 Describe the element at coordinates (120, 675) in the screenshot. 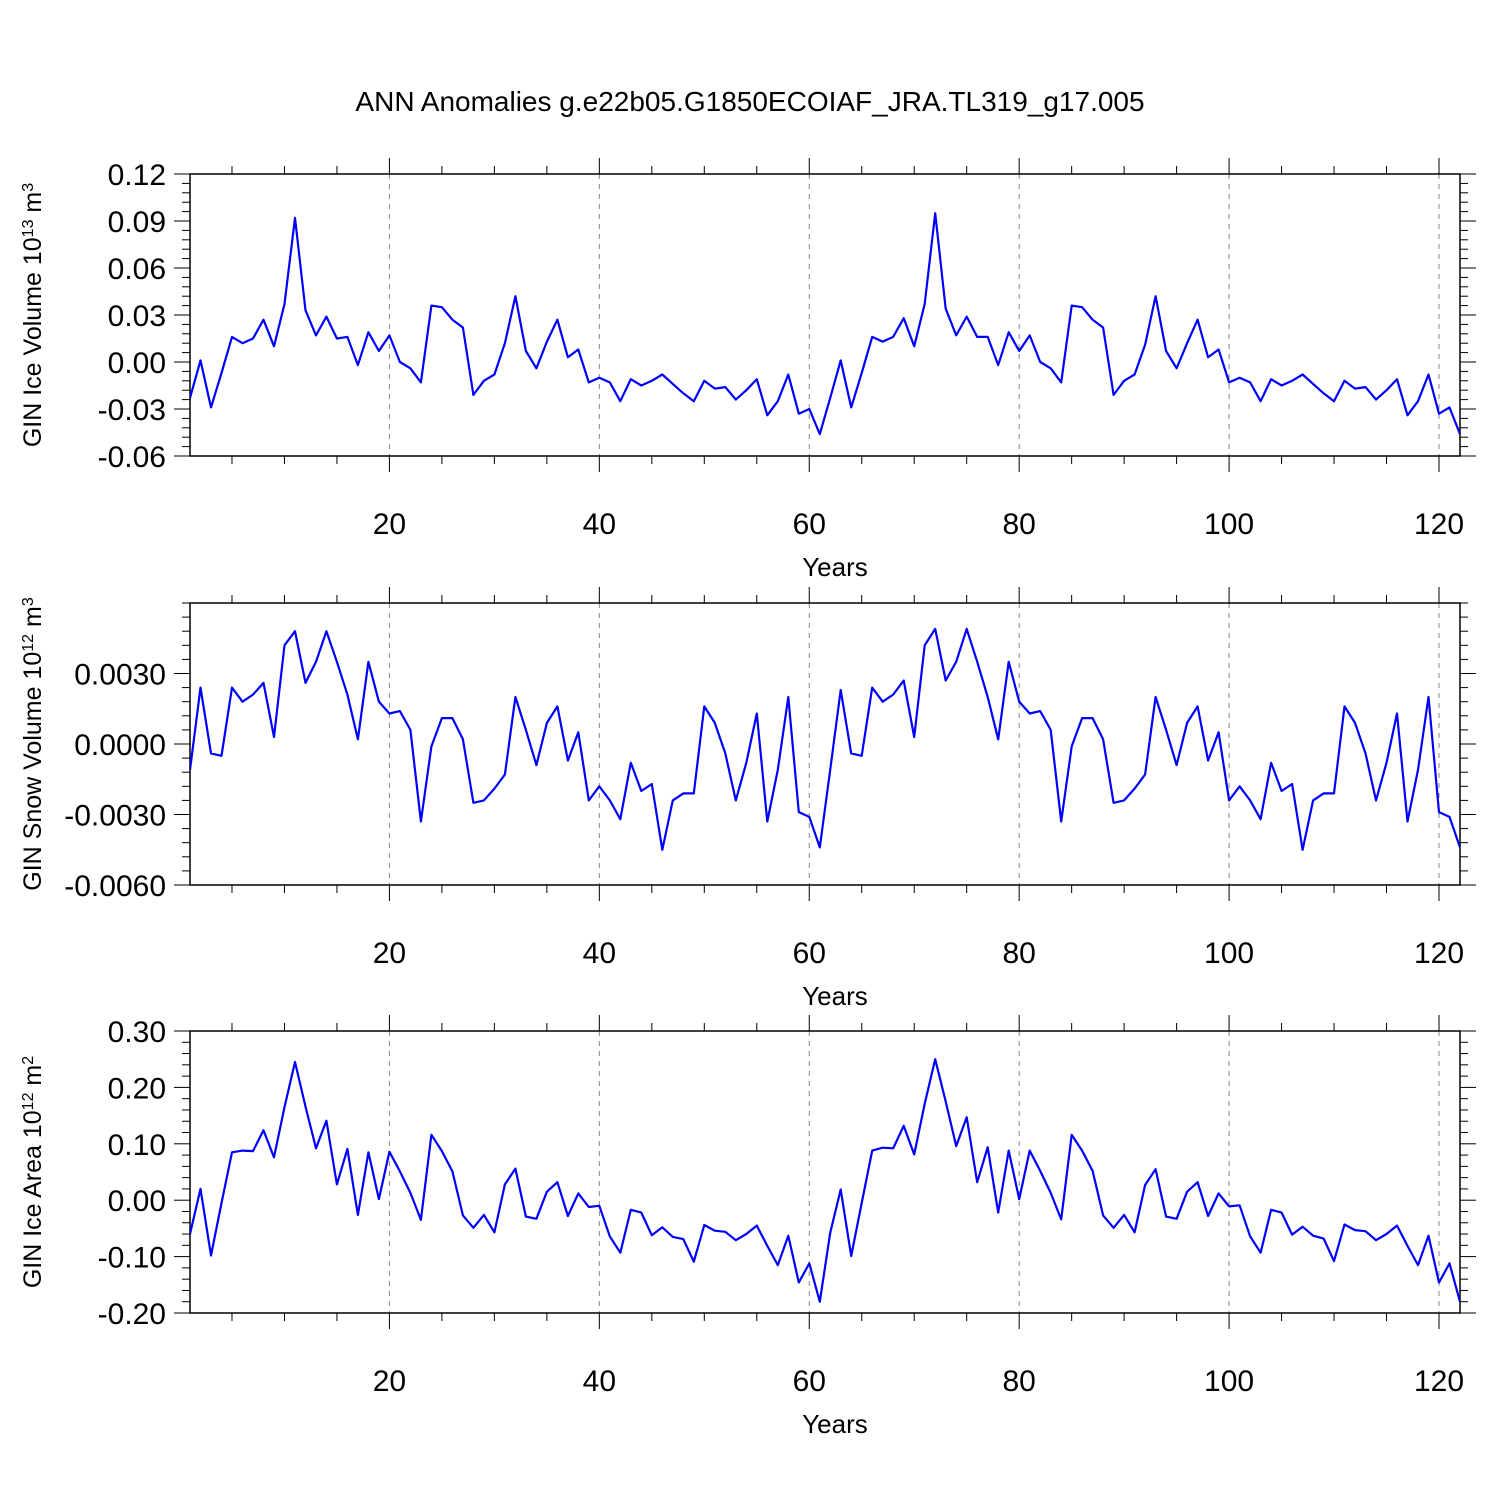

I see `y-tick-label: 0.0030` at that location.